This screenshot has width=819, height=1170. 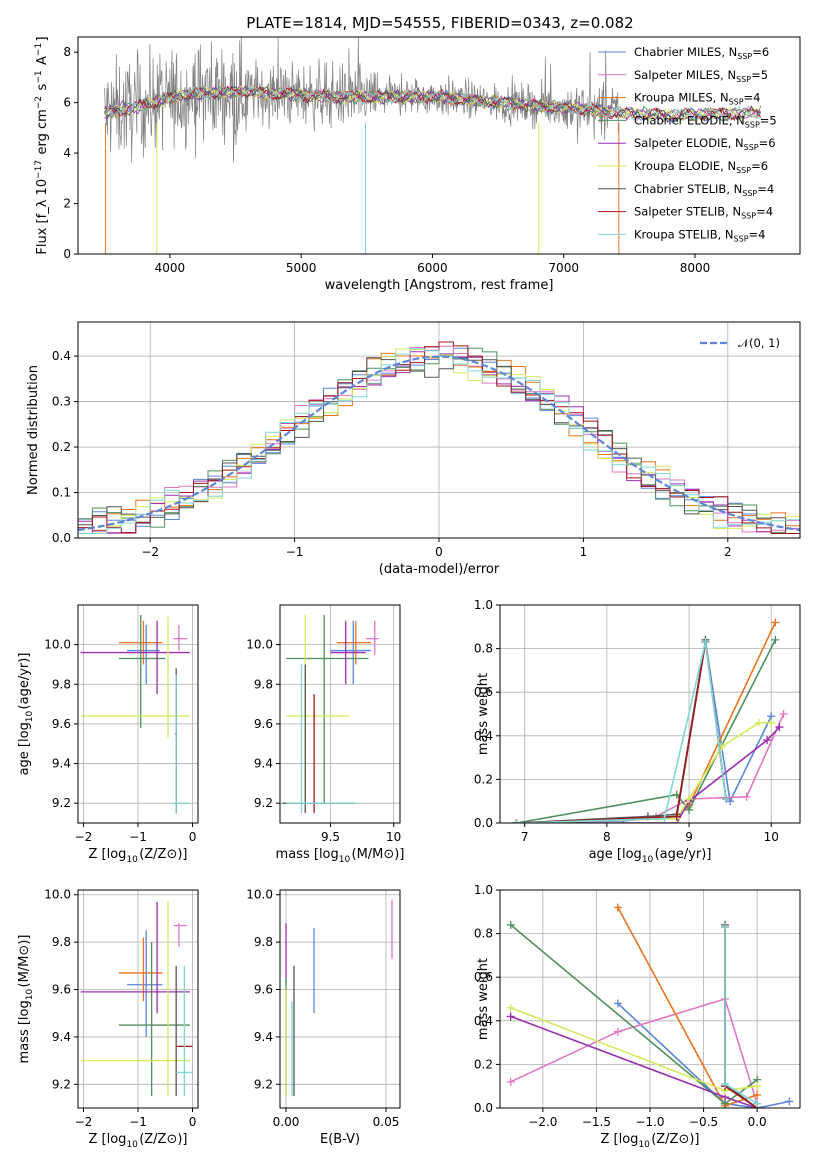 What do you see at coordinates (704, 190) in the screenshot?
I see `legend-entry-chabrier-stelib: Chabrier STELIB, NSSP=4` at bounding box center [704, 190].